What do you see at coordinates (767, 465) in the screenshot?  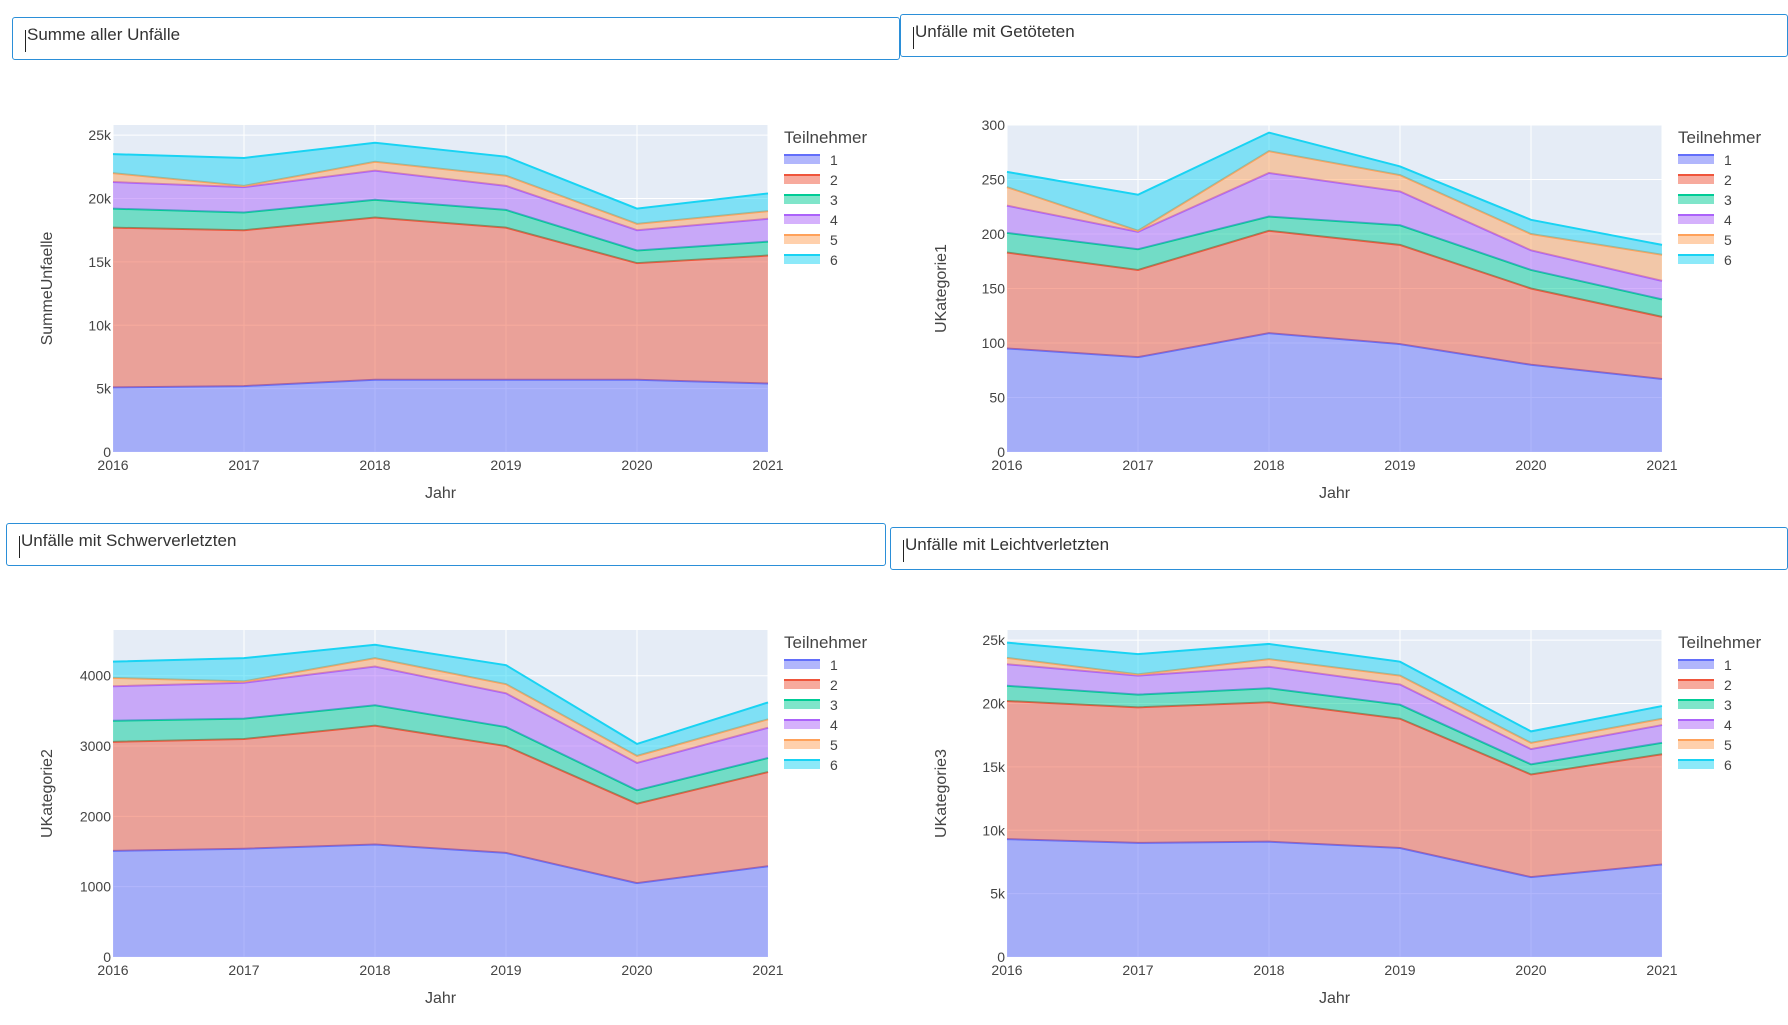 I see `x-tick-label: 2021` at bounding box center [767, 465].